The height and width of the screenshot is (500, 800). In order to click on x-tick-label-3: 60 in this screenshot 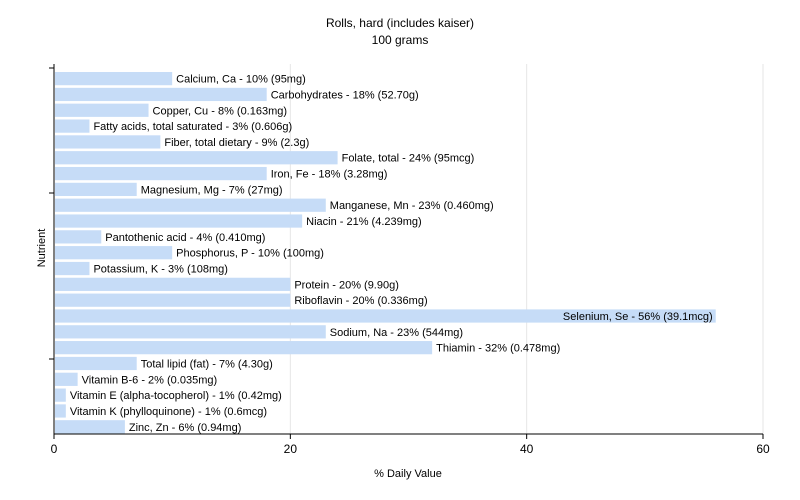, I will do `click(763, 449)`.